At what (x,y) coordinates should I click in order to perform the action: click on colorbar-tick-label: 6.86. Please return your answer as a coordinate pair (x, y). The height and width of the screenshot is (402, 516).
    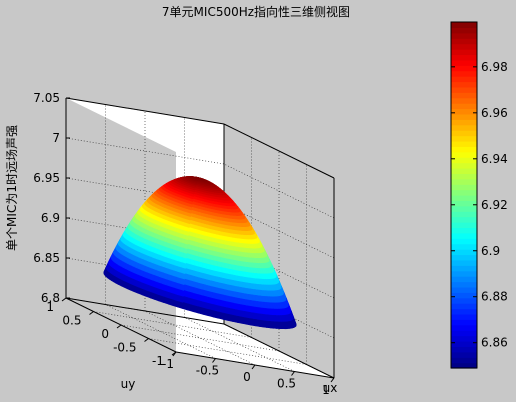
    Looking at the image, I should click on (494, 343).